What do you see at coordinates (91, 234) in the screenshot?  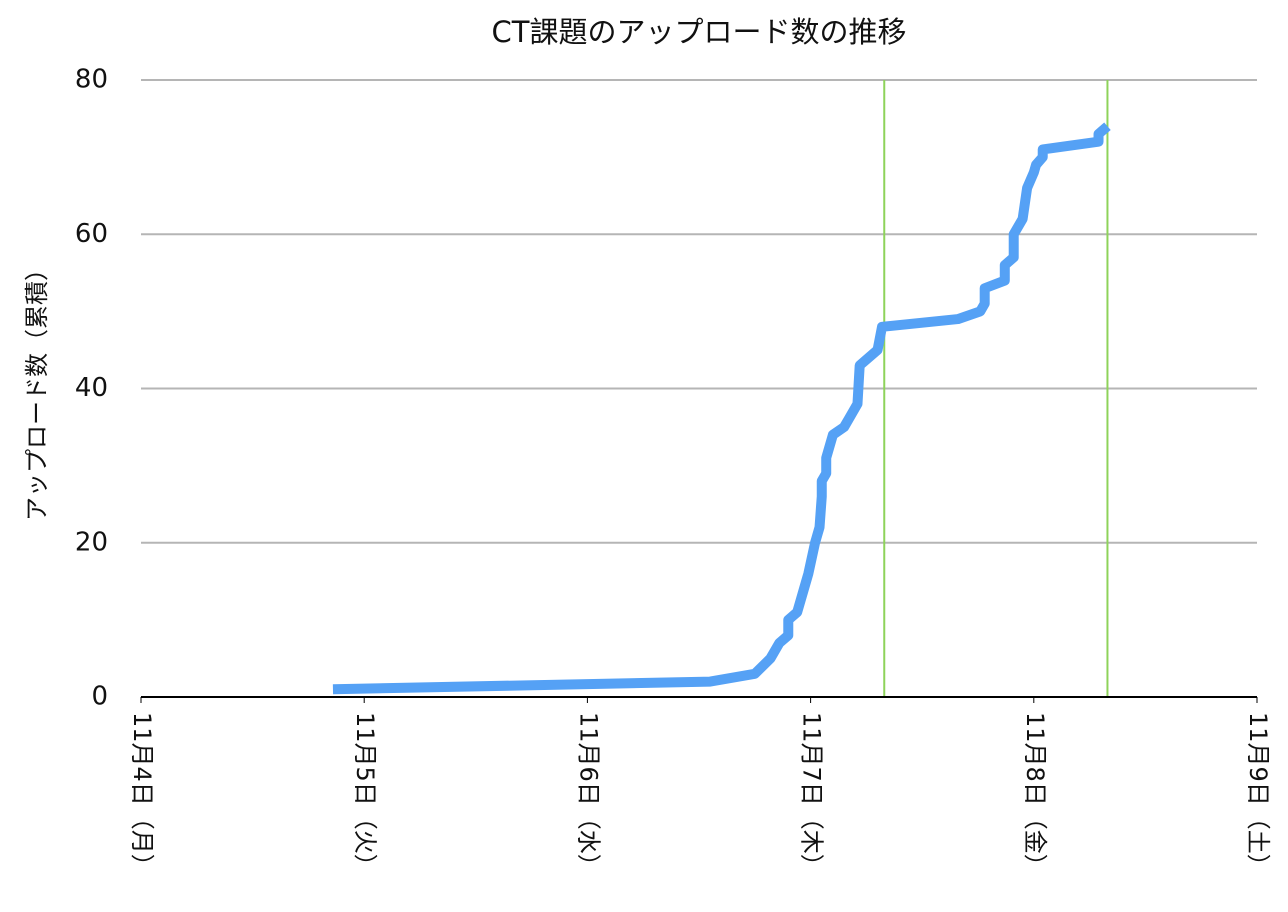 I see `y-tick-label: 60` at bounding box center [91, 234].